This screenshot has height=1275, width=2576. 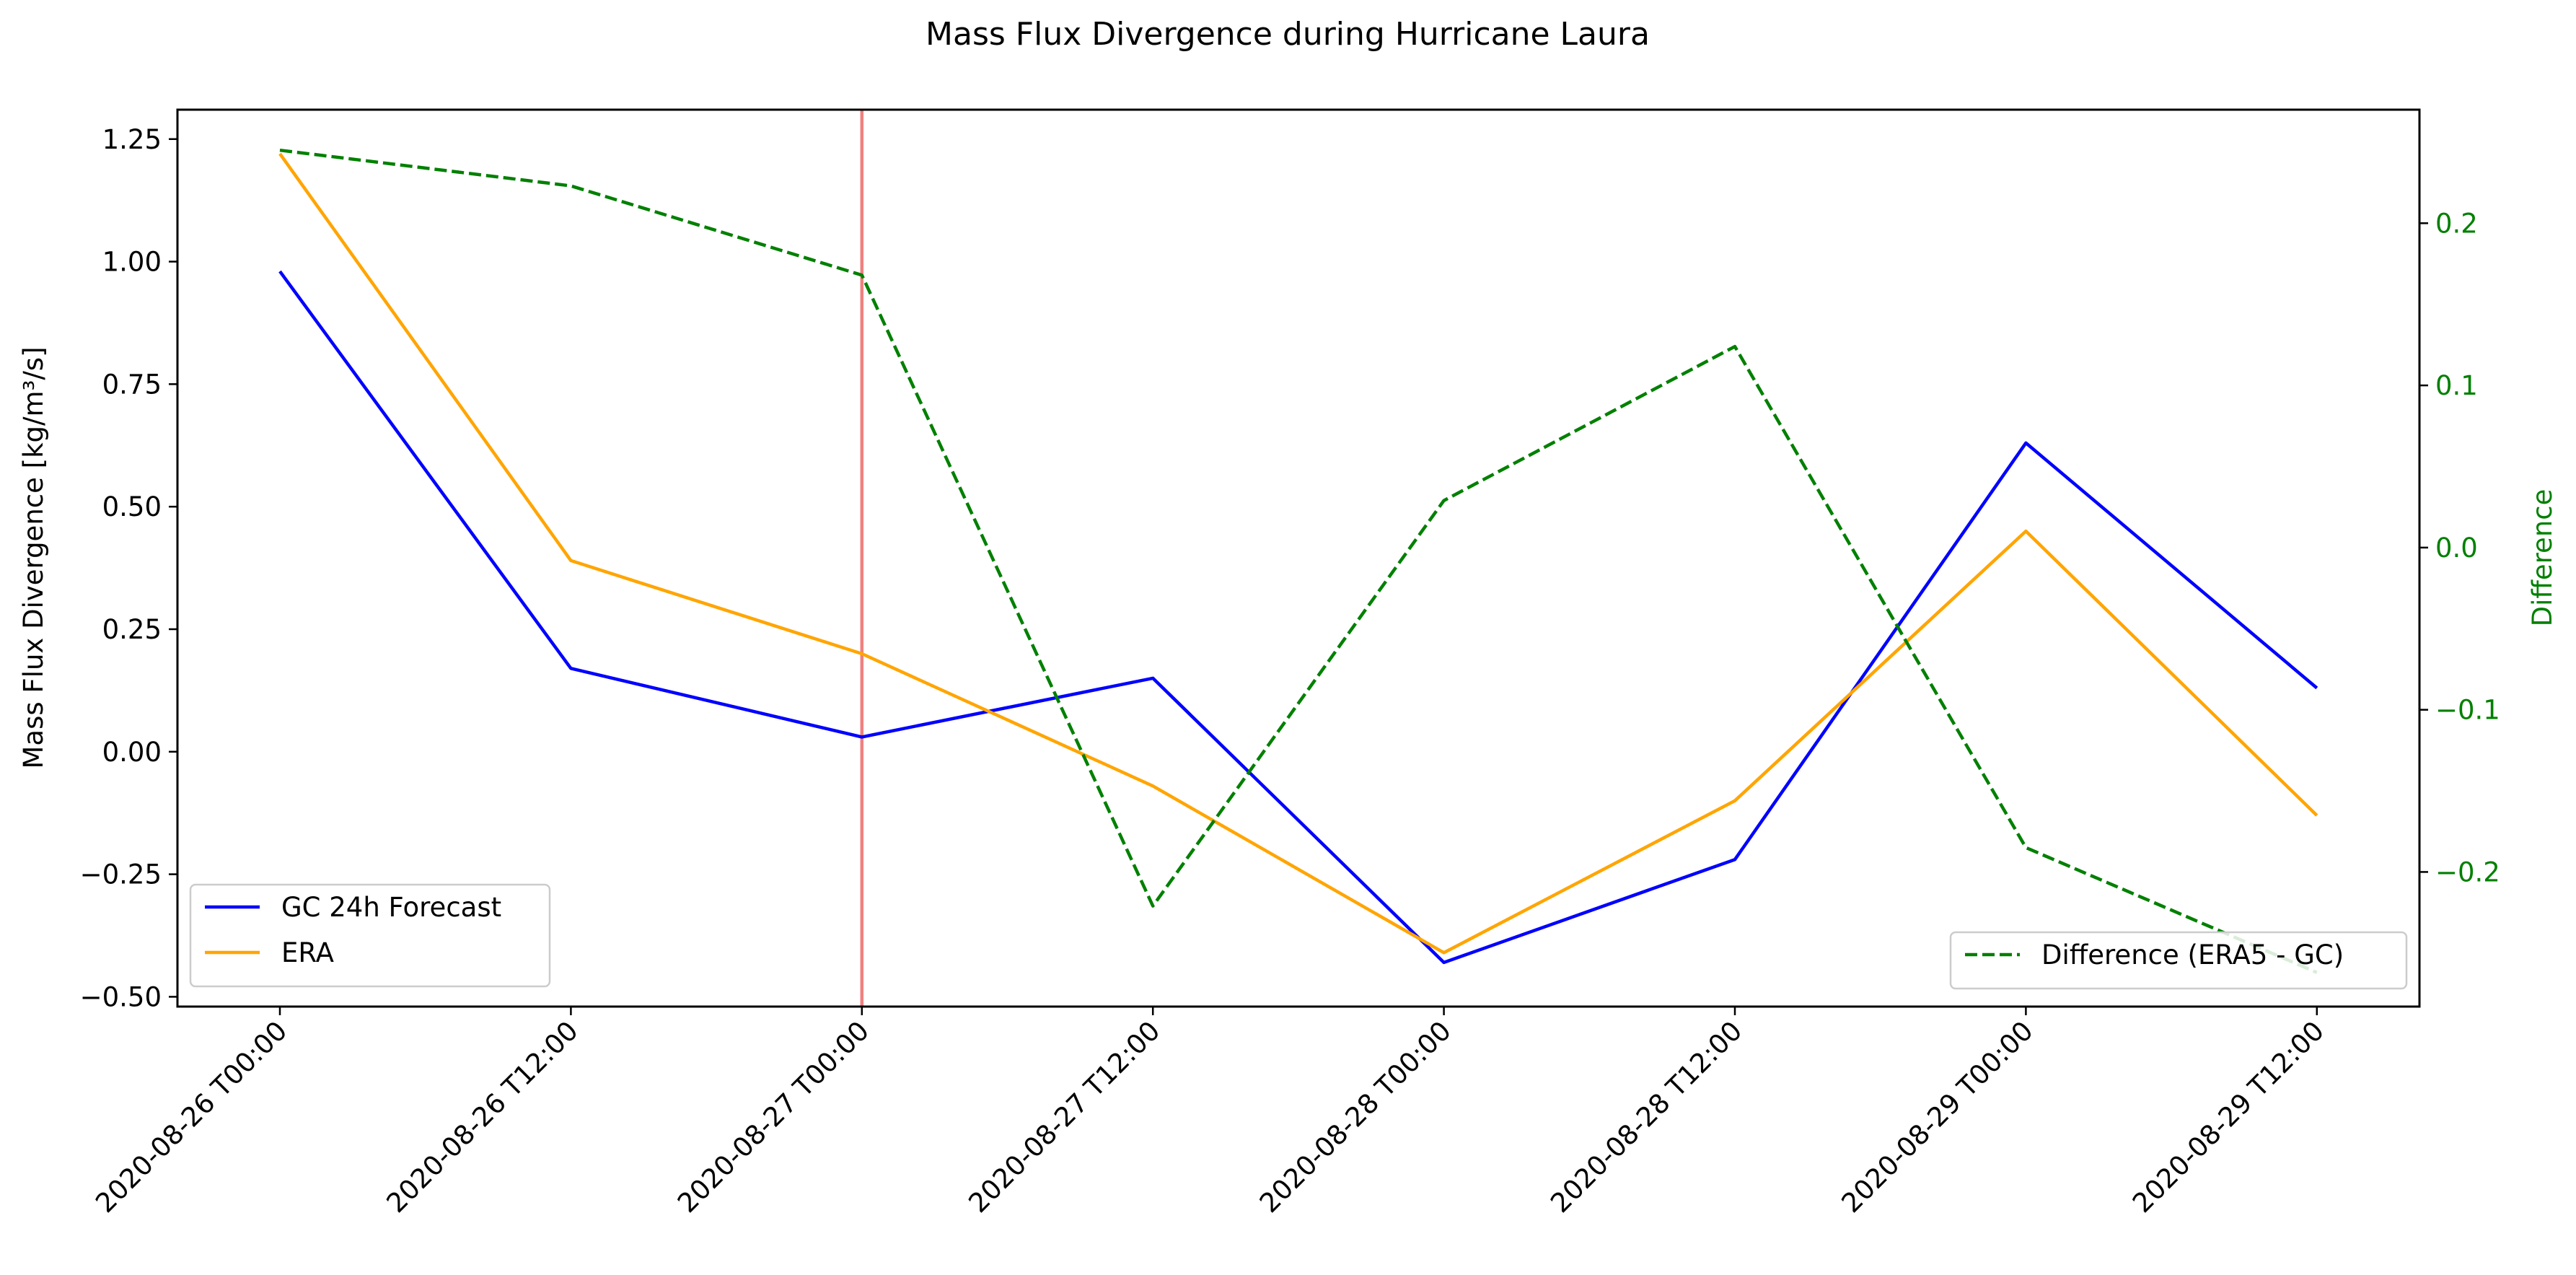 What do you see at coordinates (132, 140) in the screenshot?
I see `y-tick-label: 1.25` at bounding box center [132, 140].